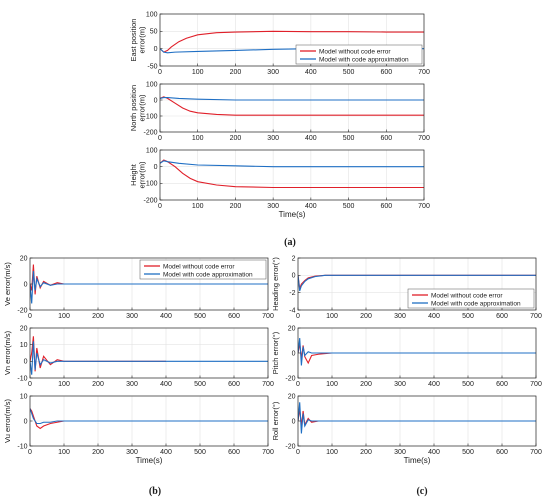  I want to click on y-tick-label: 20, so click(24, 258).